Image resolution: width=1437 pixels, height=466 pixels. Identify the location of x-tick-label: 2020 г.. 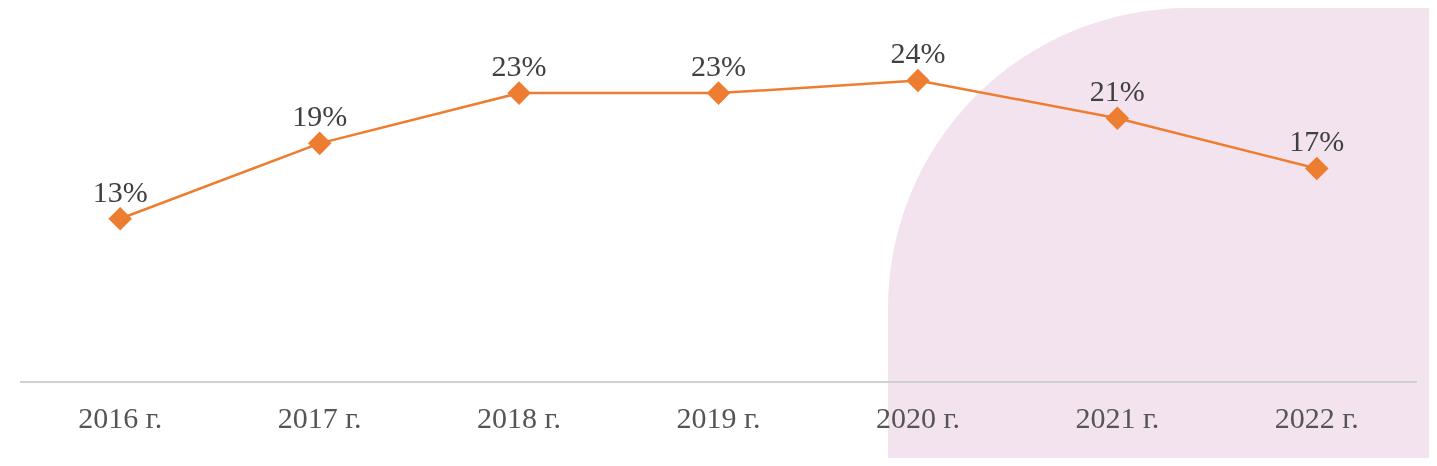
(917, 417).